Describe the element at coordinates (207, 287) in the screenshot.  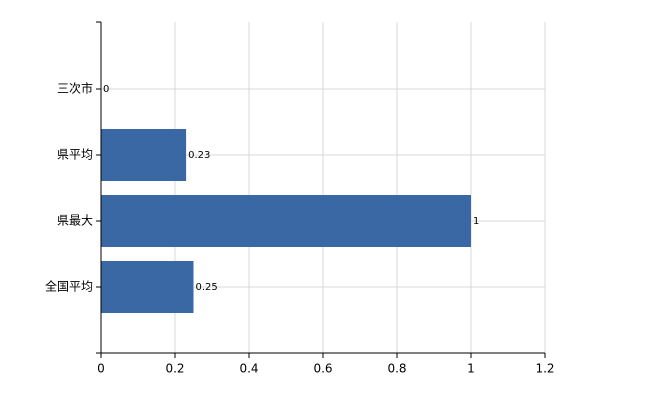
I see `value-label: 0.25` at that location.